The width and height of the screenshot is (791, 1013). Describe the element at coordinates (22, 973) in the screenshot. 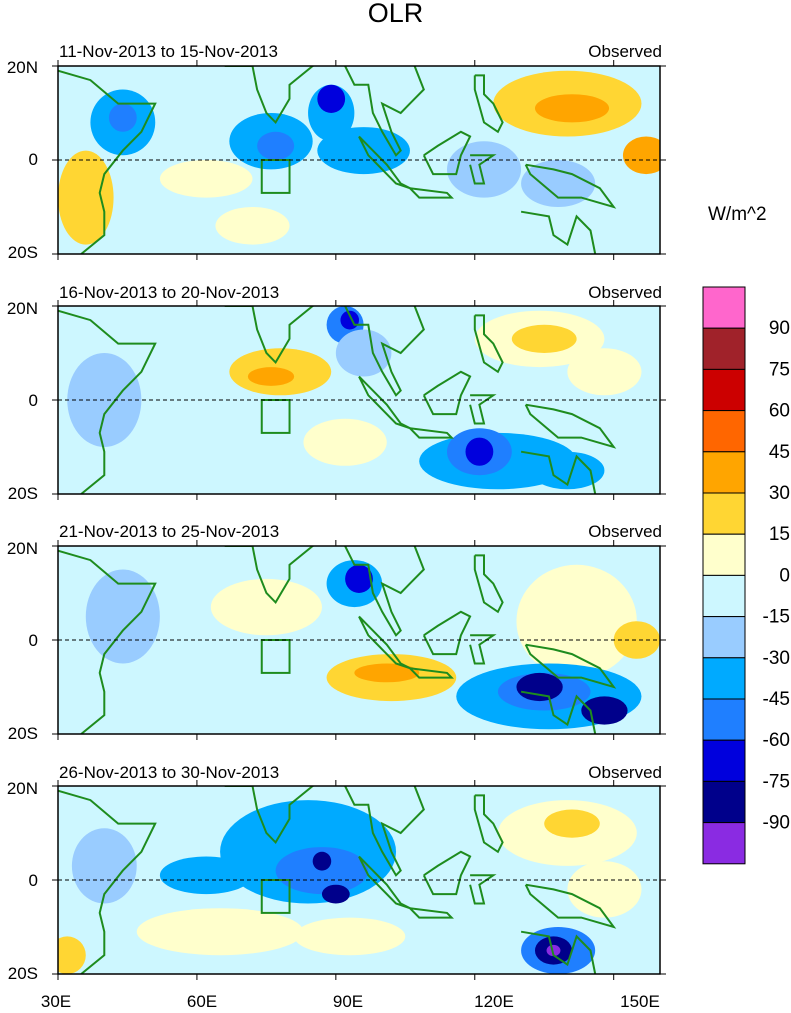

I see `panel-4-ytick-20S: 20S` at that location.